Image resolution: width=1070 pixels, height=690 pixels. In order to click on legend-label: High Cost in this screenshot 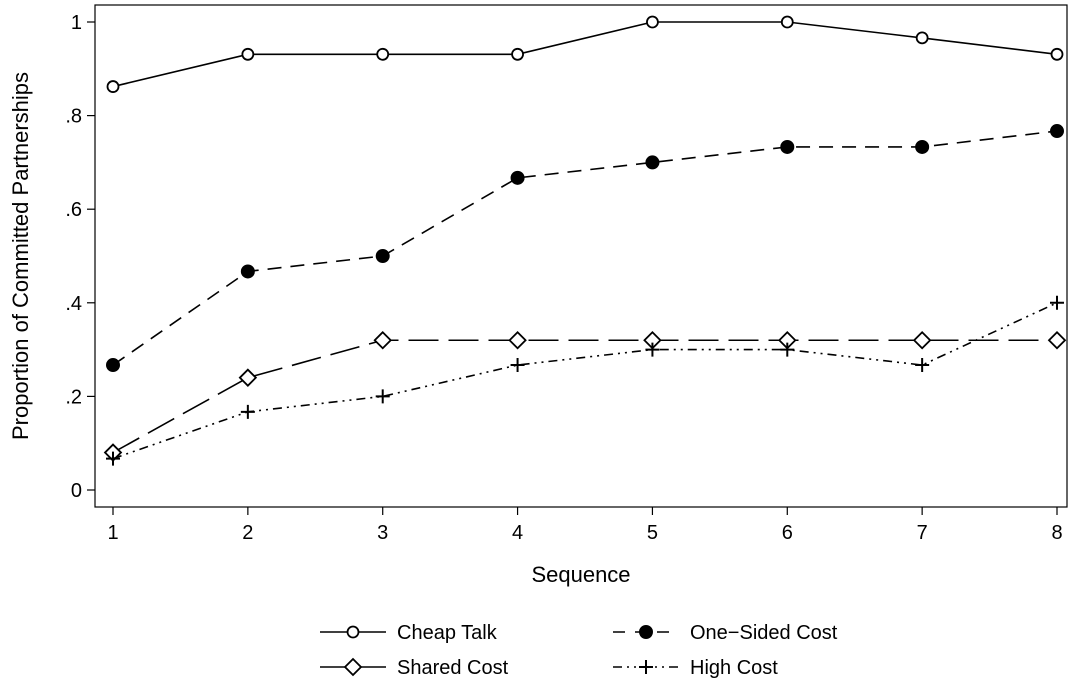, I will do `click(734, 668)`.